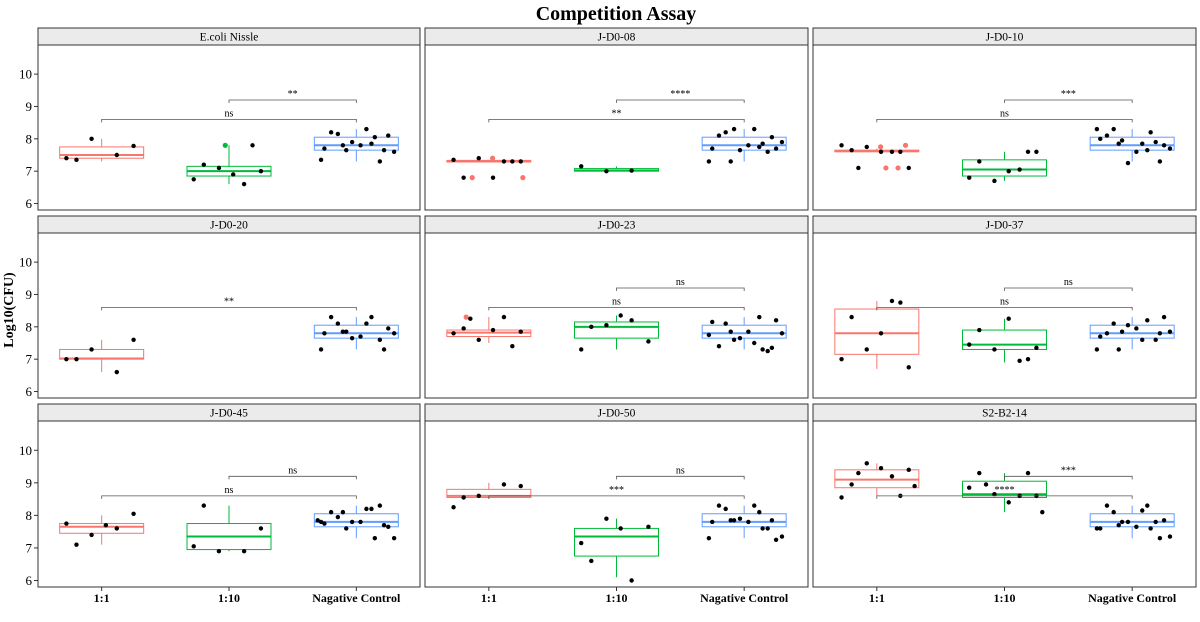 This screenshot has width=1200, height=622. What do you see at coordinates (472, 178) in the screenshot?
I see `outlier-point` at bounding box center [472, 178].